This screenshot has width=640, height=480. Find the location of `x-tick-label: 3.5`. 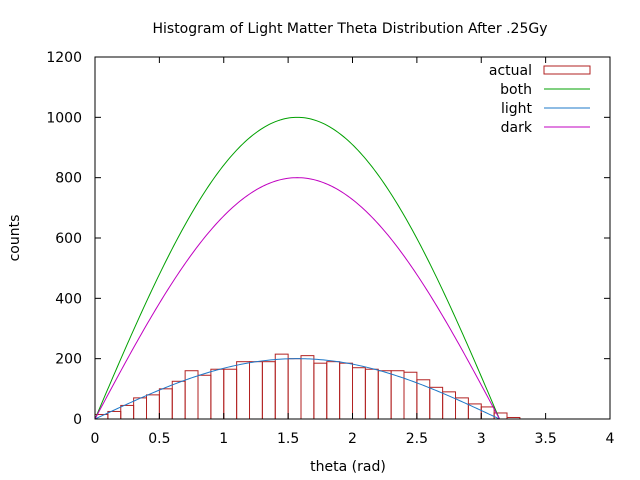

x-tick-label: 3.5 is located at coordinates (545, 439).